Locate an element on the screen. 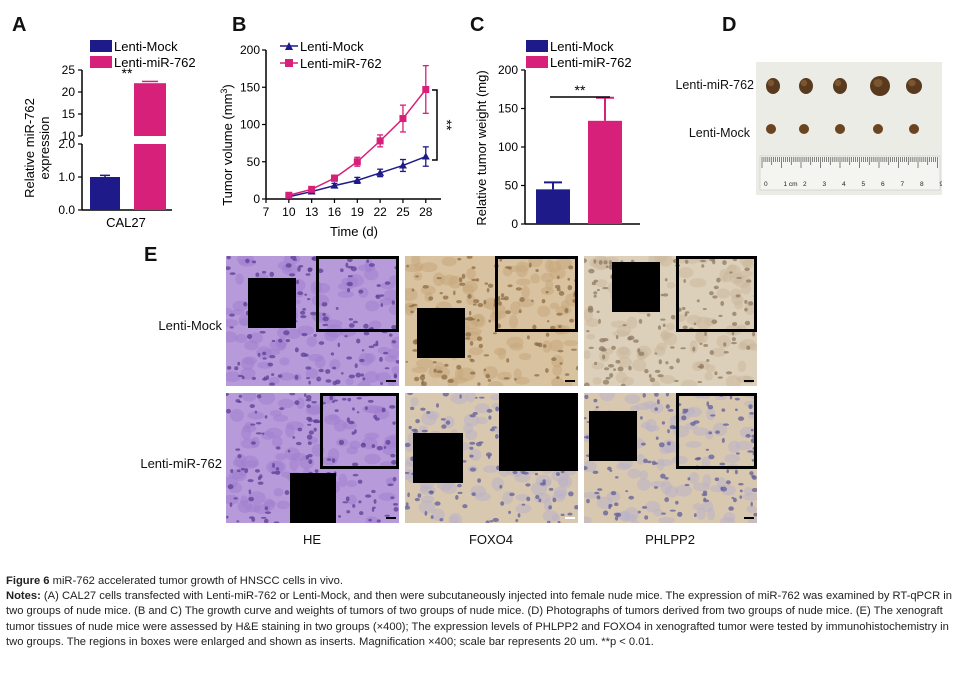 The width and height of the screenshot is (967, 689). x-axis-label-a: CAL27 is located at coordinates (126, 222).